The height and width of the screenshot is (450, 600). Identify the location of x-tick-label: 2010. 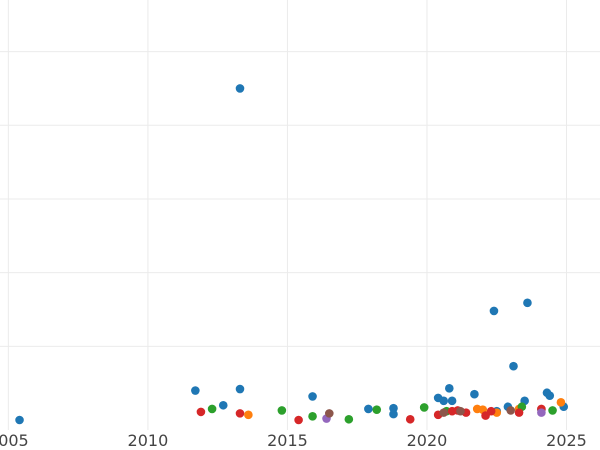
(148, 440).